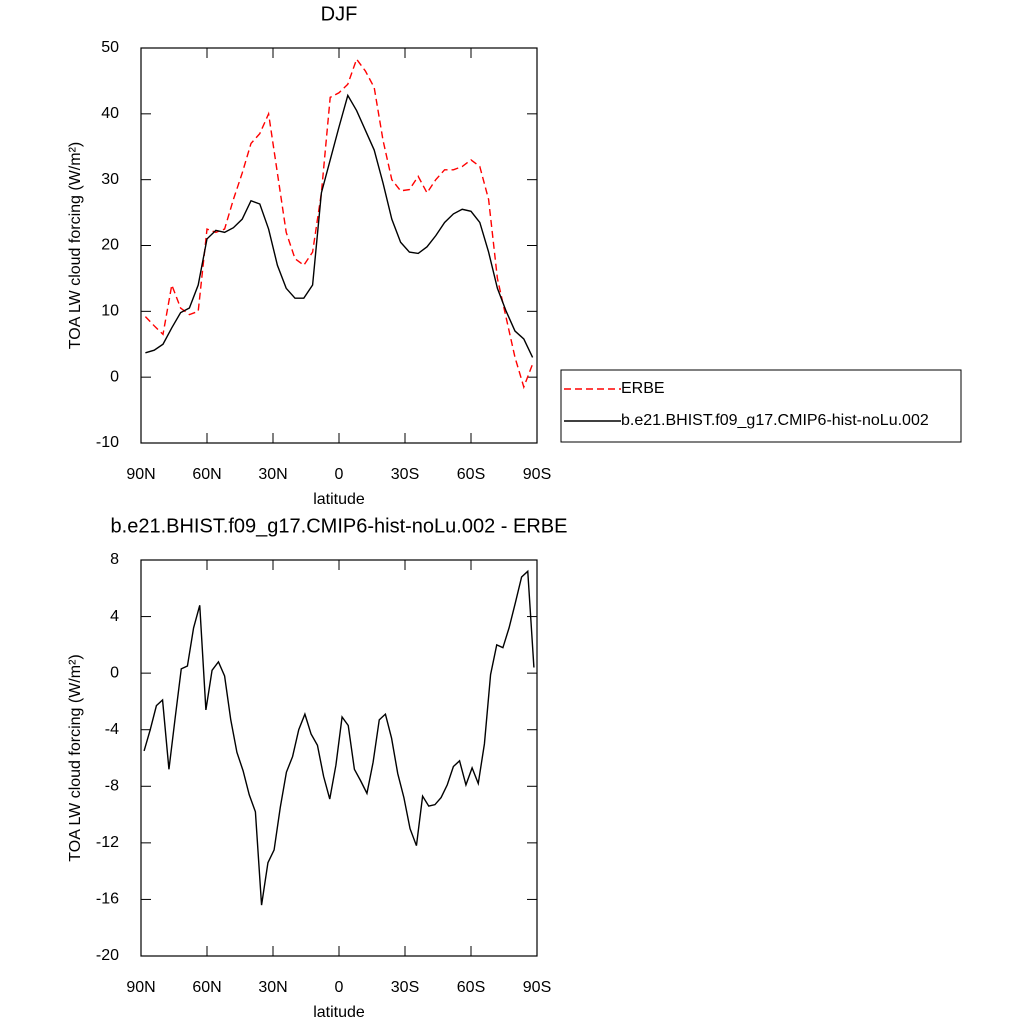 The width and height of the screenshot is (1024, 1024). Describe the element at coordinates (339, 14) in the screenshot. I see `chart-title: DJF` at that location.